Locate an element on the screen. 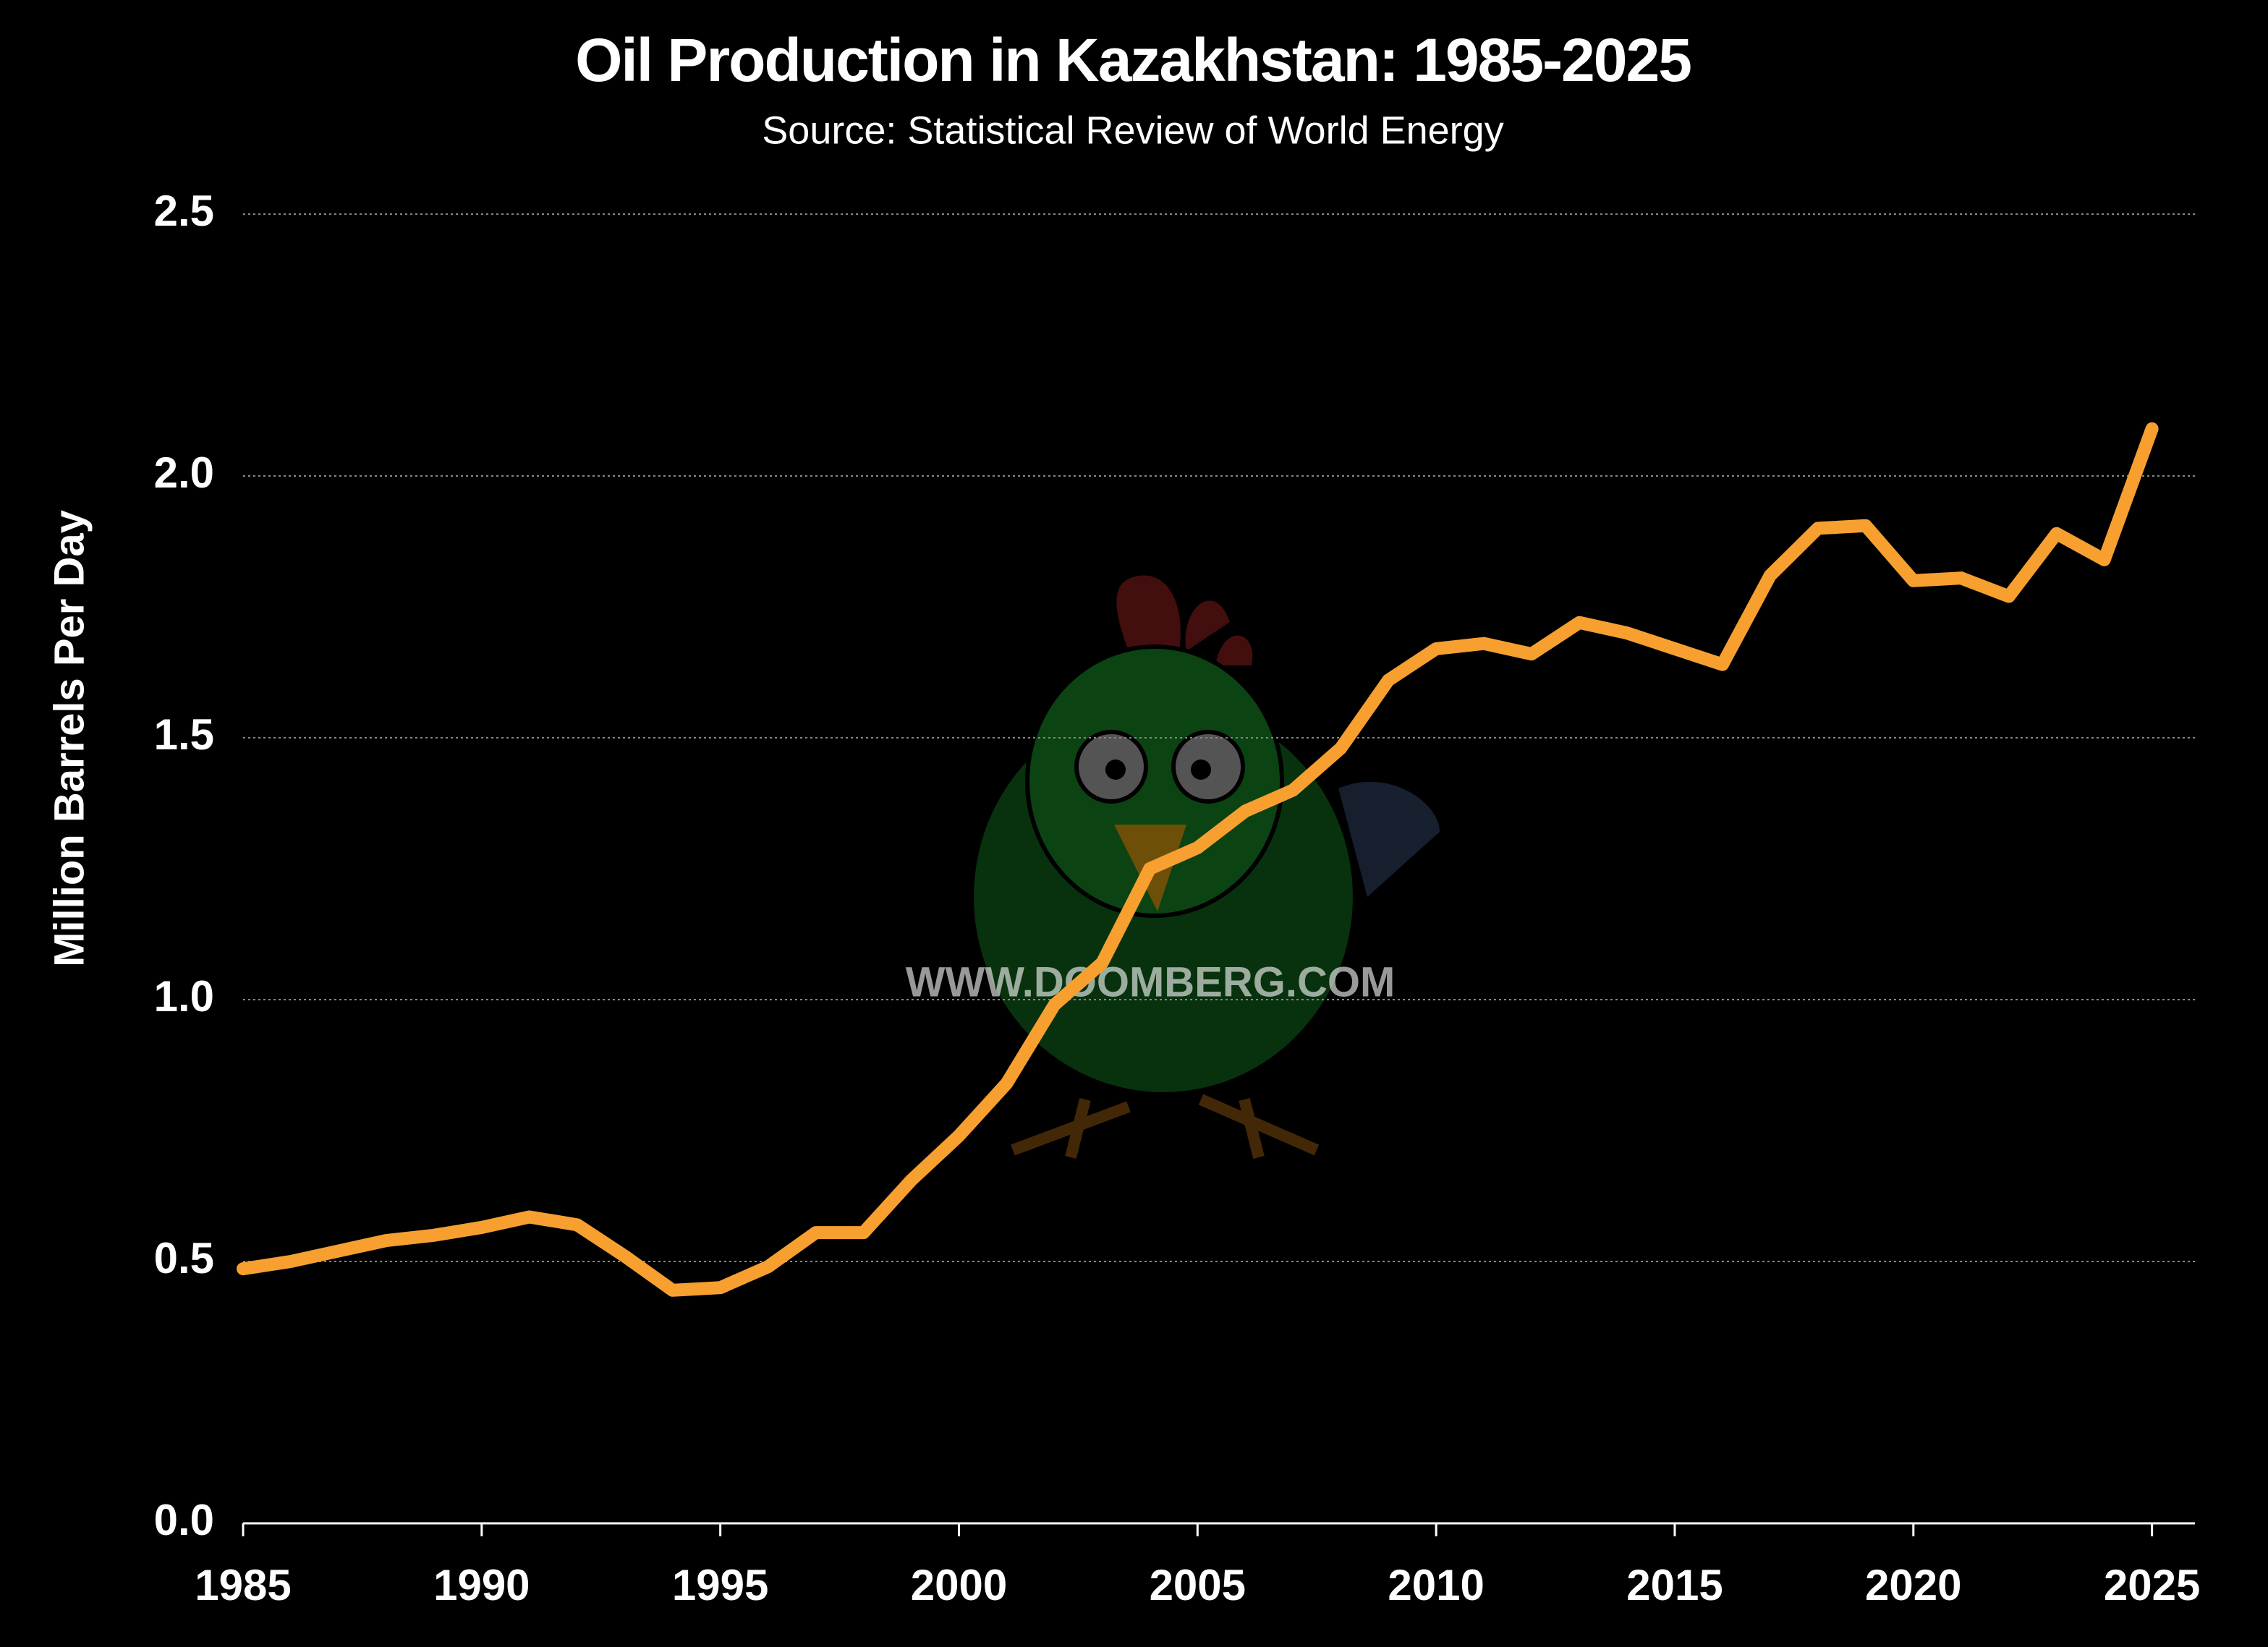  y-tick-label: 1.5 is located at coordinates (184, 734).